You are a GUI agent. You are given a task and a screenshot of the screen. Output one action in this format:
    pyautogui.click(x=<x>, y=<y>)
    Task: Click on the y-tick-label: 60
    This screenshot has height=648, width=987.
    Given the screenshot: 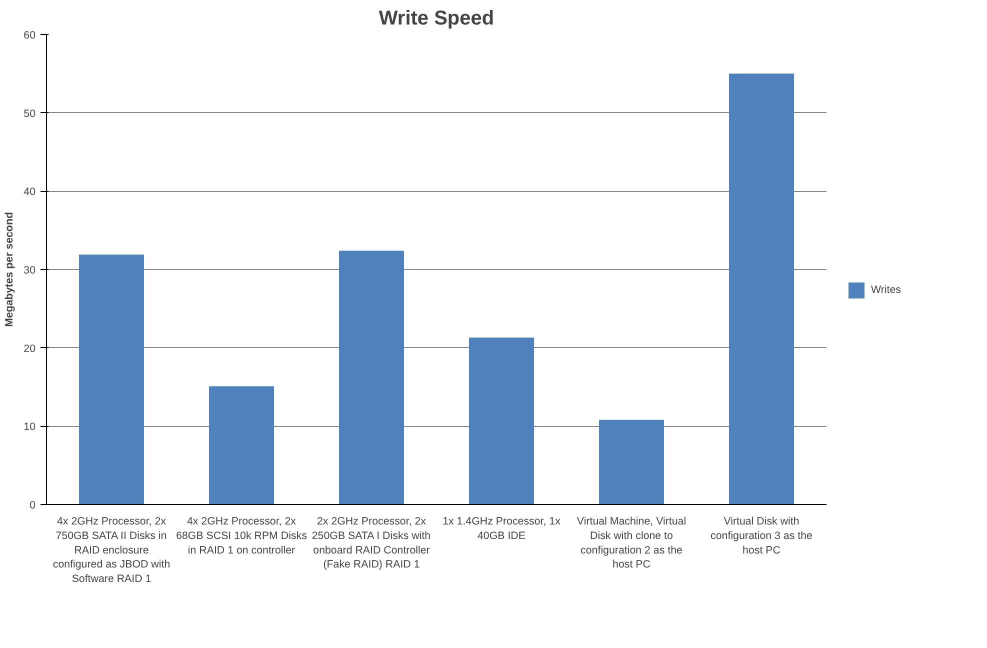 What is the action you would take?
    pyautogui.click(x=30, y=36)
    